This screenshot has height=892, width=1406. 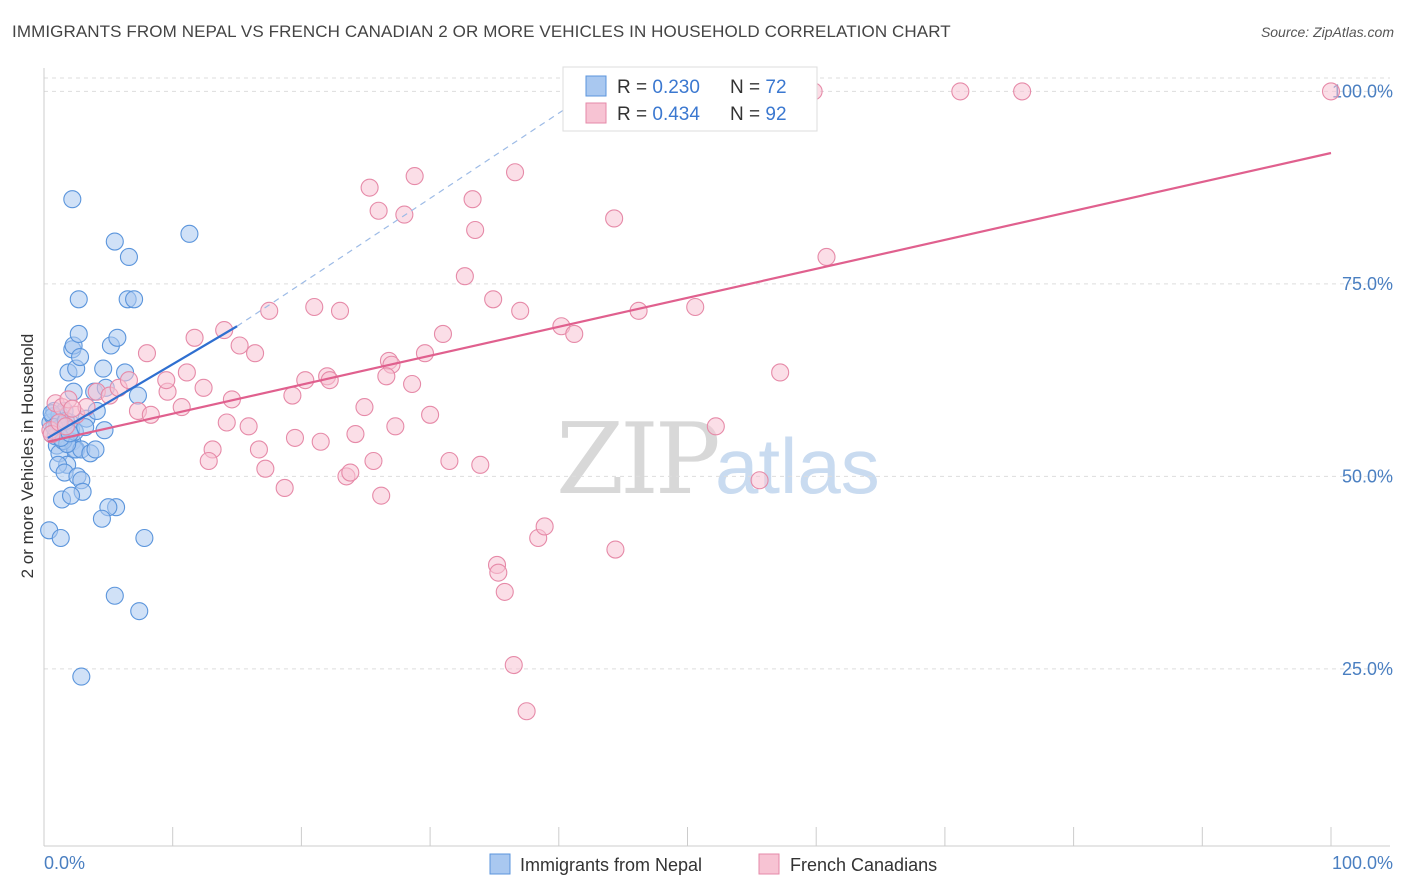 What do you see at coordinates (775, 114) in the screenshot?
I see `legend-n-value-2: 92` at bounding box center [775, 114].